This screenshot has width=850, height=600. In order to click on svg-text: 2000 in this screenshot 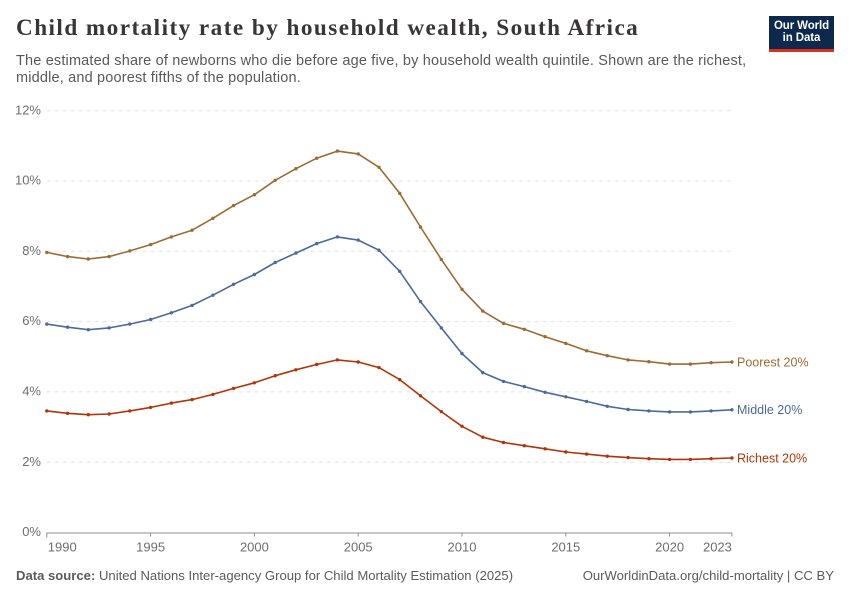, I will do `click(254, 547)`.